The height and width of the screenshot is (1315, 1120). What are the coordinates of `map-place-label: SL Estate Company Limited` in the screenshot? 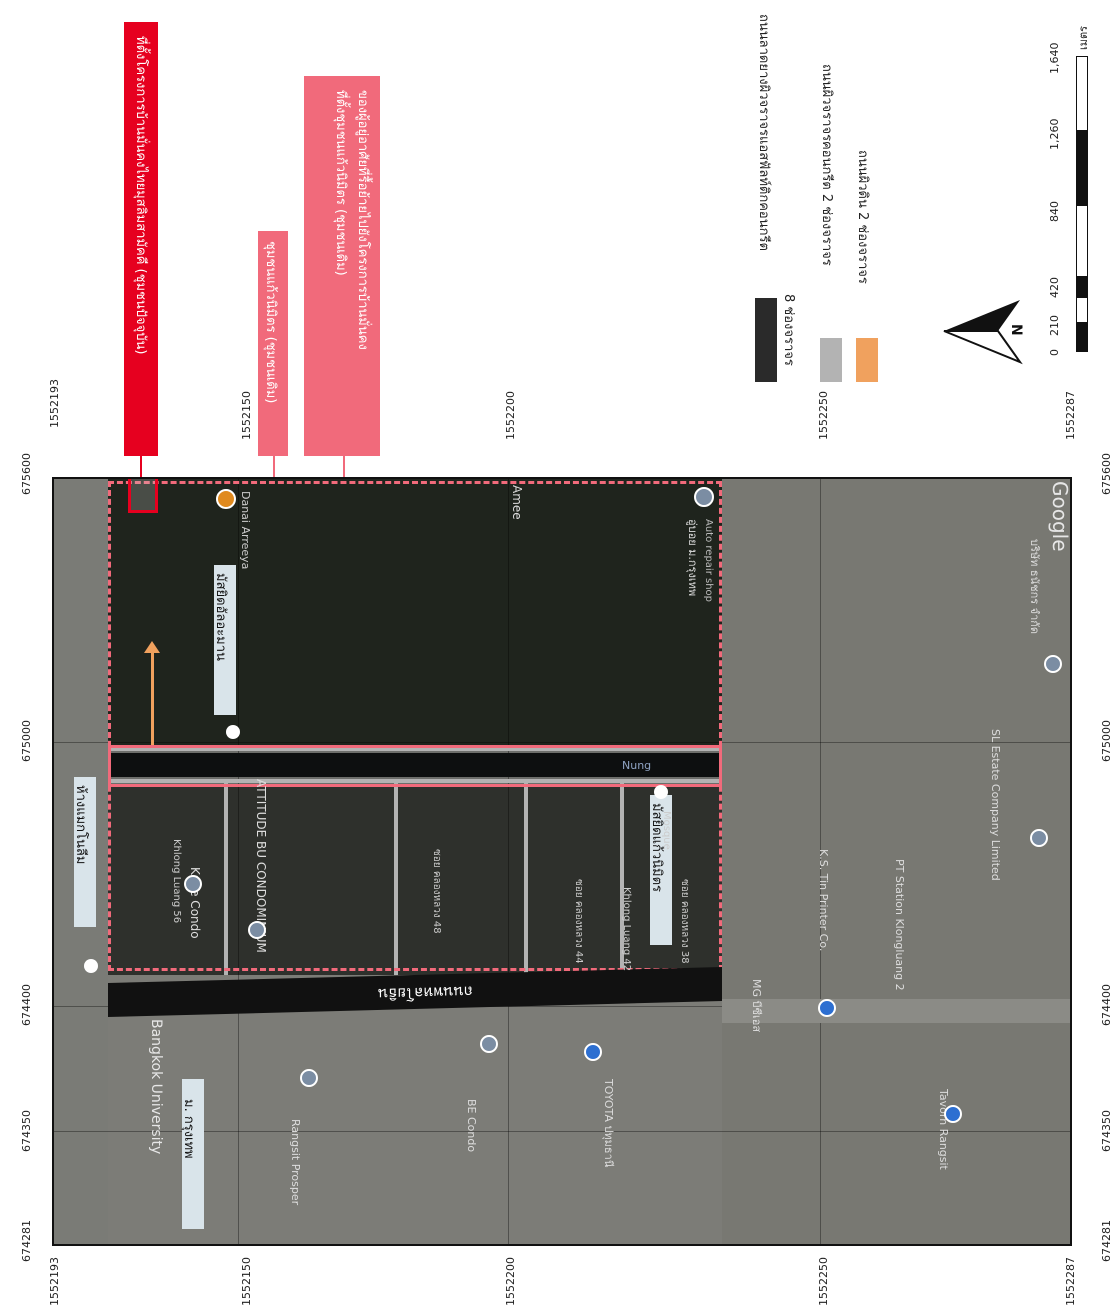 It's located at (995, 805).